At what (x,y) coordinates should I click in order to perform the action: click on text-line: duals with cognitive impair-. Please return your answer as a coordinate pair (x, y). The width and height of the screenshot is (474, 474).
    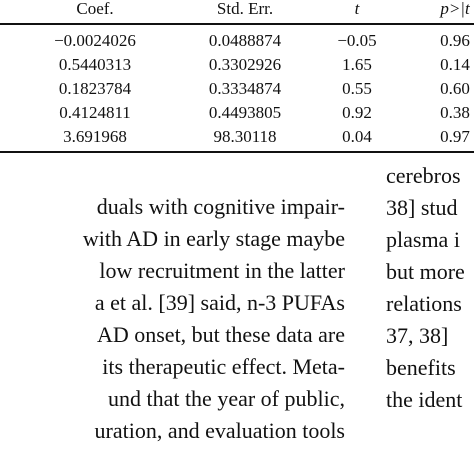
    Looking at the image, I should click on (220, 206).